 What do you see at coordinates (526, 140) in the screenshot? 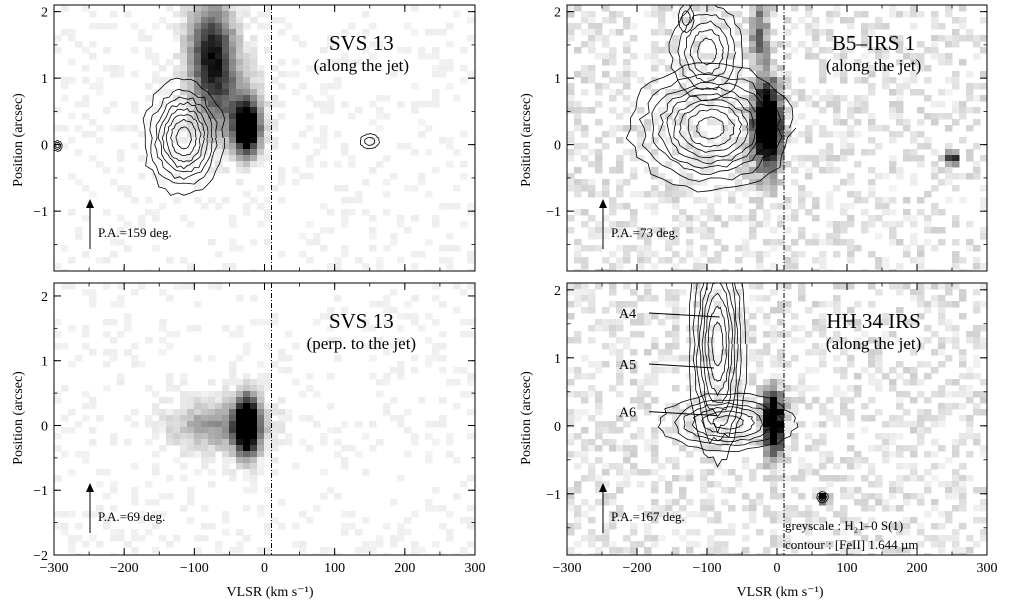
I see `y-axis-title-top-right: Position (arcsec)` at bounding box center [526, 140].